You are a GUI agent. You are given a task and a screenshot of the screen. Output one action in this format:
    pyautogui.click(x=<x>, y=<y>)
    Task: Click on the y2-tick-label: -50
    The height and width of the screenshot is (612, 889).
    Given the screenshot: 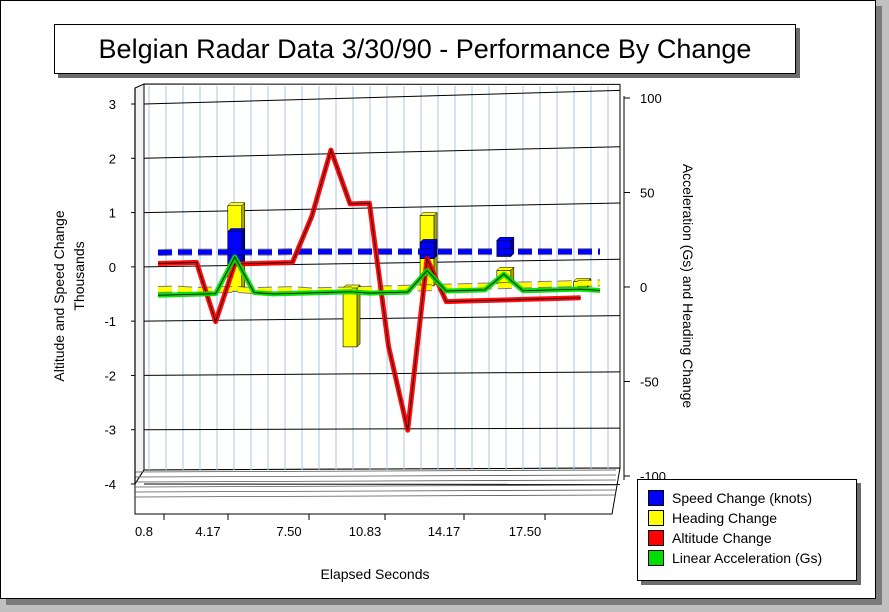 What is the action you would take?
    pyautogui.click(x=649, y=382)
    